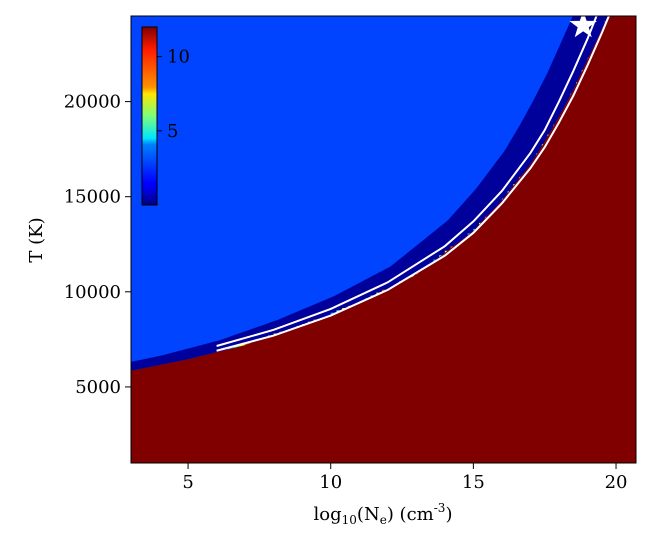 The width and height of the screenshot is (654, 545). Describe the element at coordinates (410, 514) in the screenshot. I see `x-label-suffix: ) (cm` at that location.